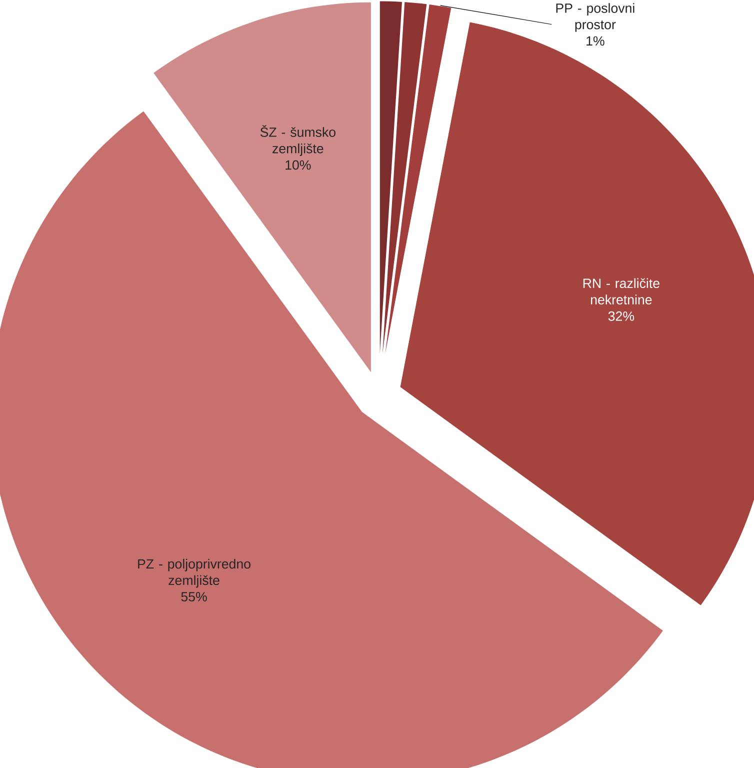 This screenshot has width=754, height=768. Describe the element at coordinates (194, 597) in the screenshot. I see `data-label: 55%` at that location.